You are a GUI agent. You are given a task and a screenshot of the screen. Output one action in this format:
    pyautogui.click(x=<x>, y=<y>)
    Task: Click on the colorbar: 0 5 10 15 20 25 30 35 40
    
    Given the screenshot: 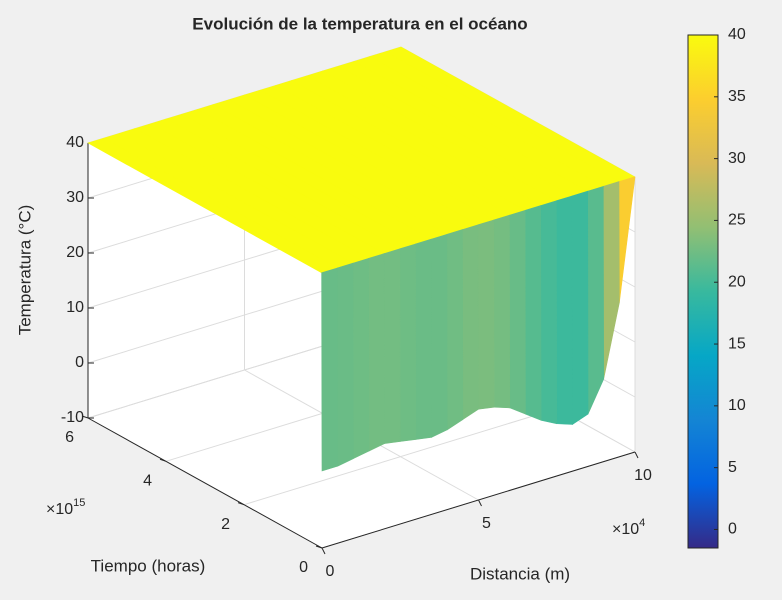 What is the action you would take?
    pyautogui.click(x=716, y=287)
    